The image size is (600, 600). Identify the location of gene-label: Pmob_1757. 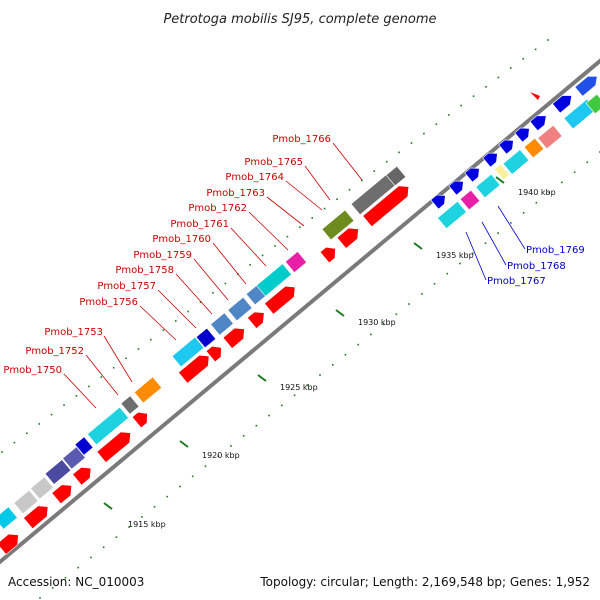
(126, 286).